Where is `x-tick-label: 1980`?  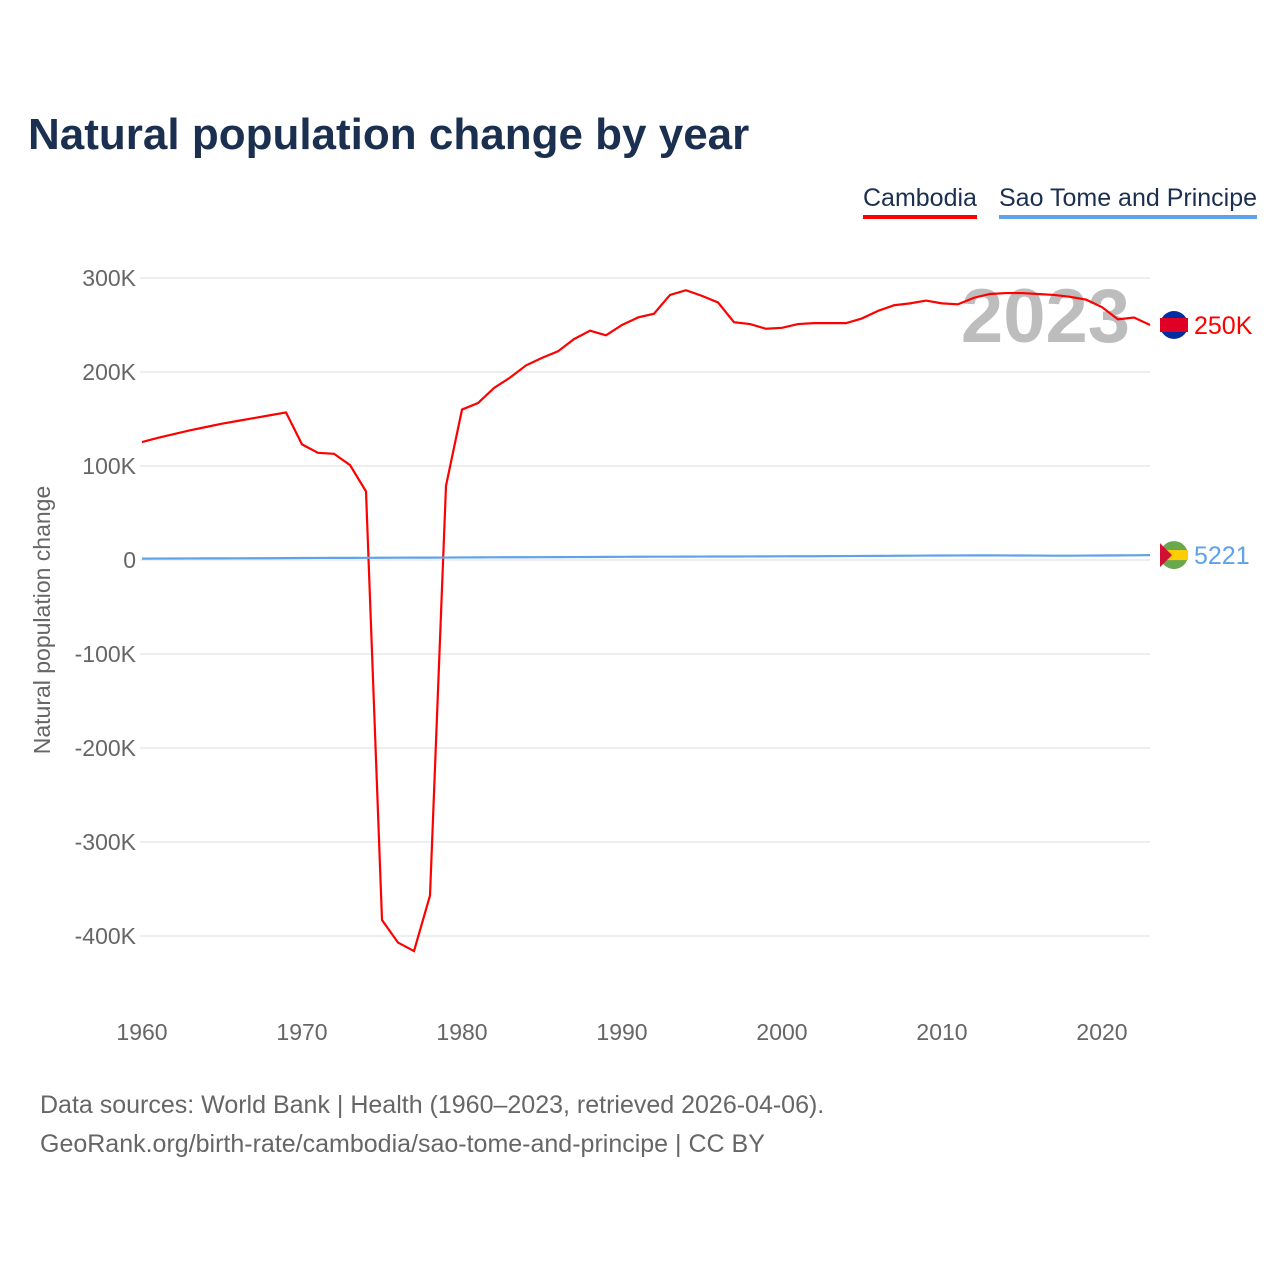 x-tick-label: 1980 is located at coordinates (461, 1032).